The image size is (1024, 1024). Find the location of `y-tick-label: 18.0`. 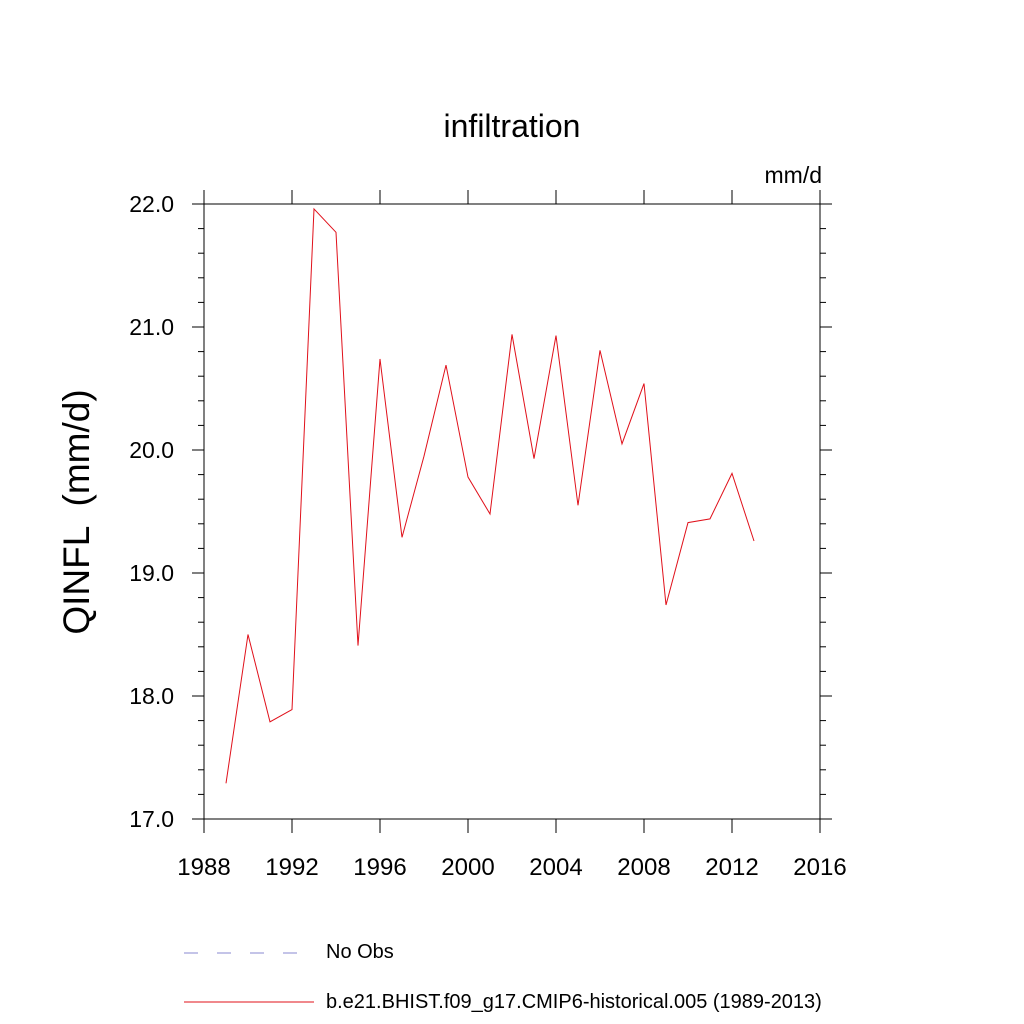

y-tick-label: 18.0 is located at coordinates (151, 696).